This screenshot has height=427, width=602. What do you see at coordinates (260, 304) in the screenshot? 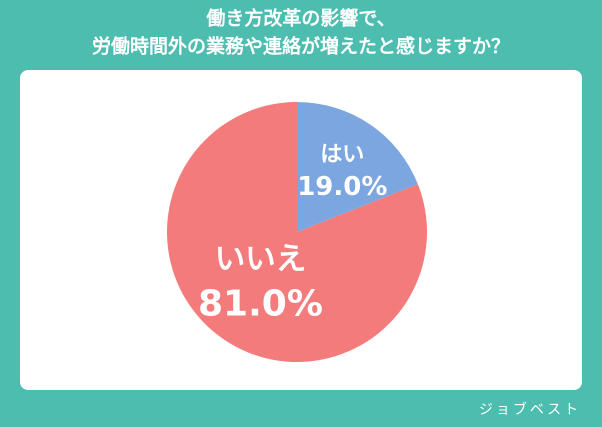
I see `value-label: 81.0%` at bounding box center [260, 304].